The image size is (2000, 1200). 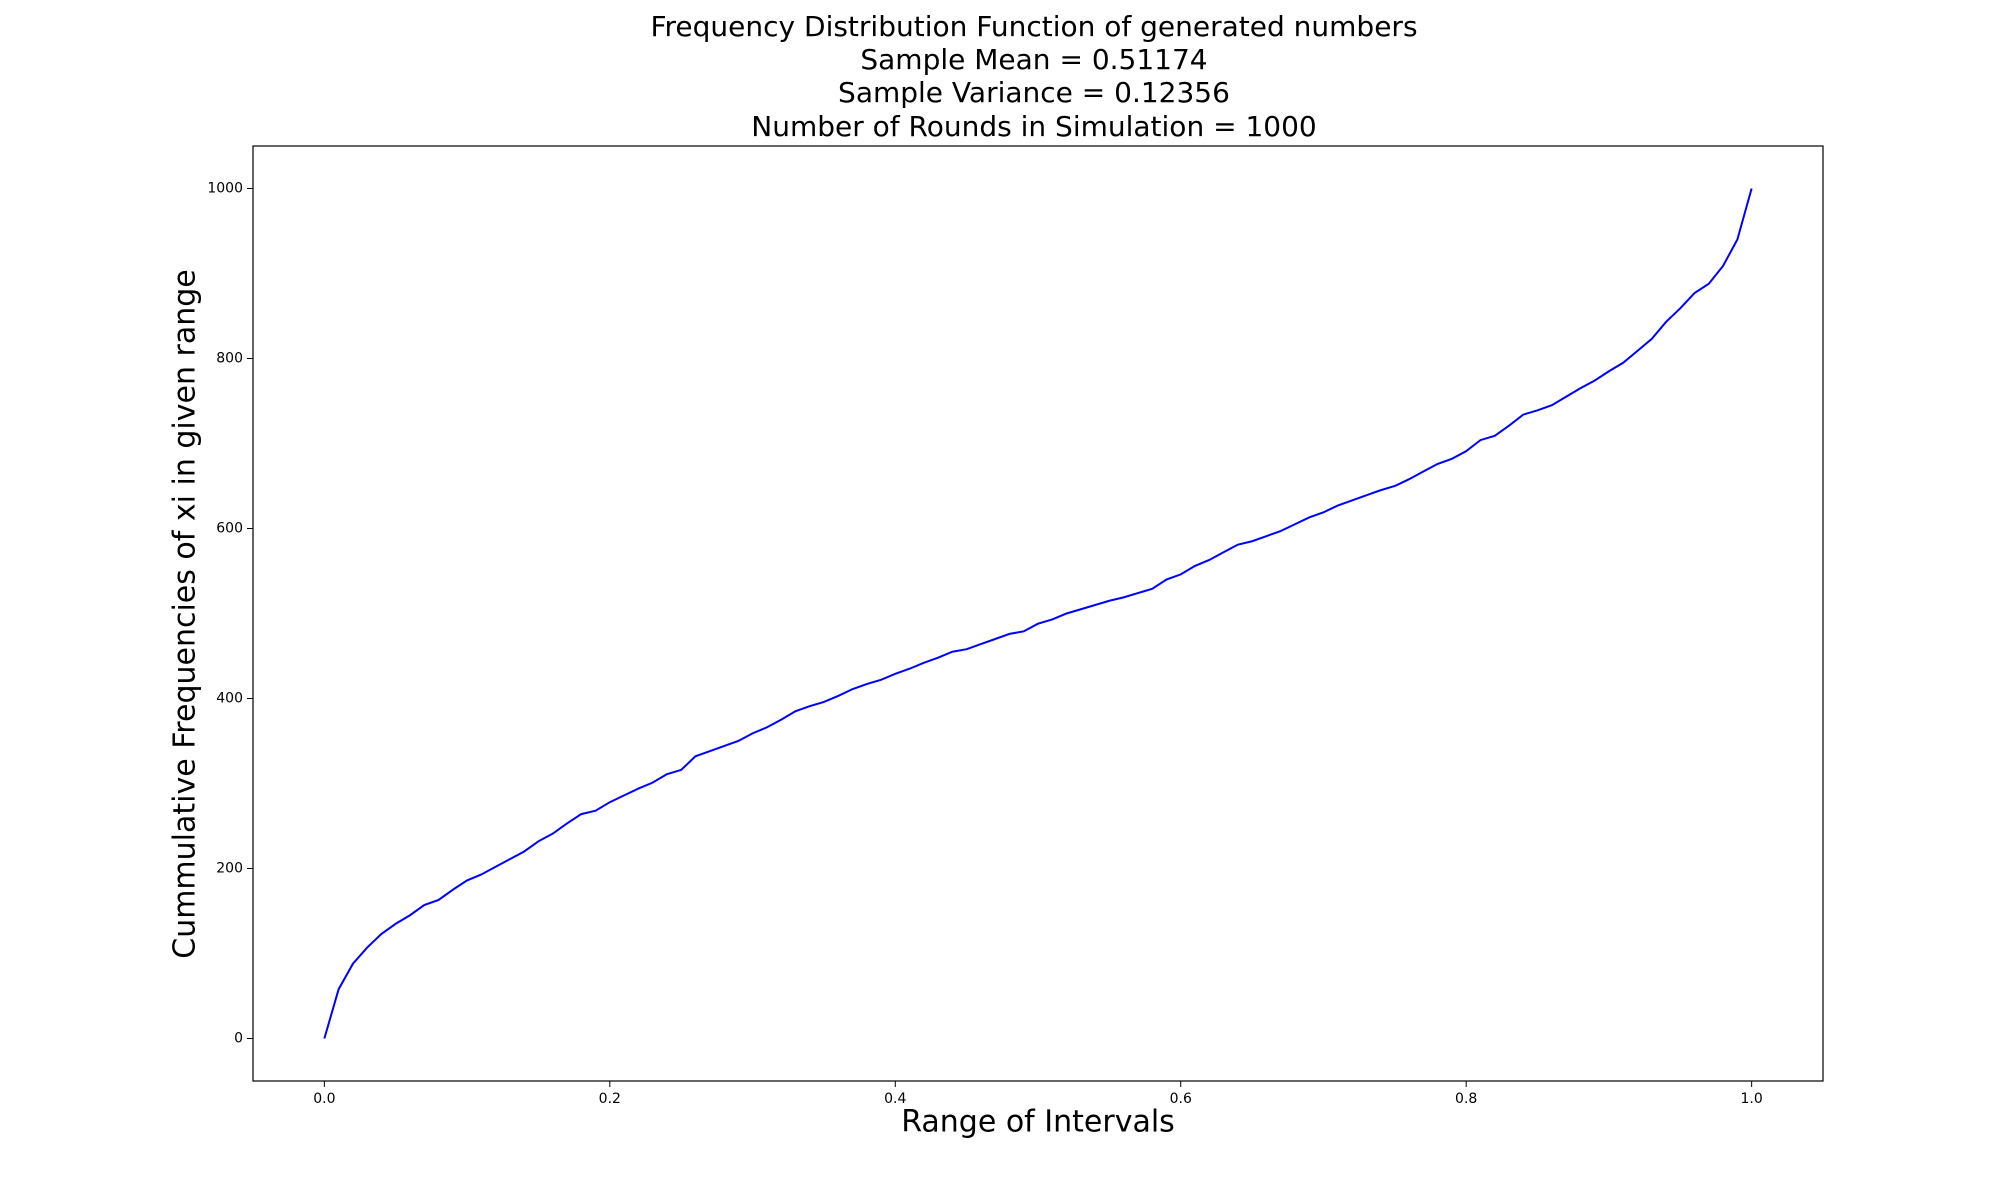 What do you see at coordinates (1752, 1099) in the screenshot?
I see `x-tick-label: 1.0` at bounding box center [1752, 1099].